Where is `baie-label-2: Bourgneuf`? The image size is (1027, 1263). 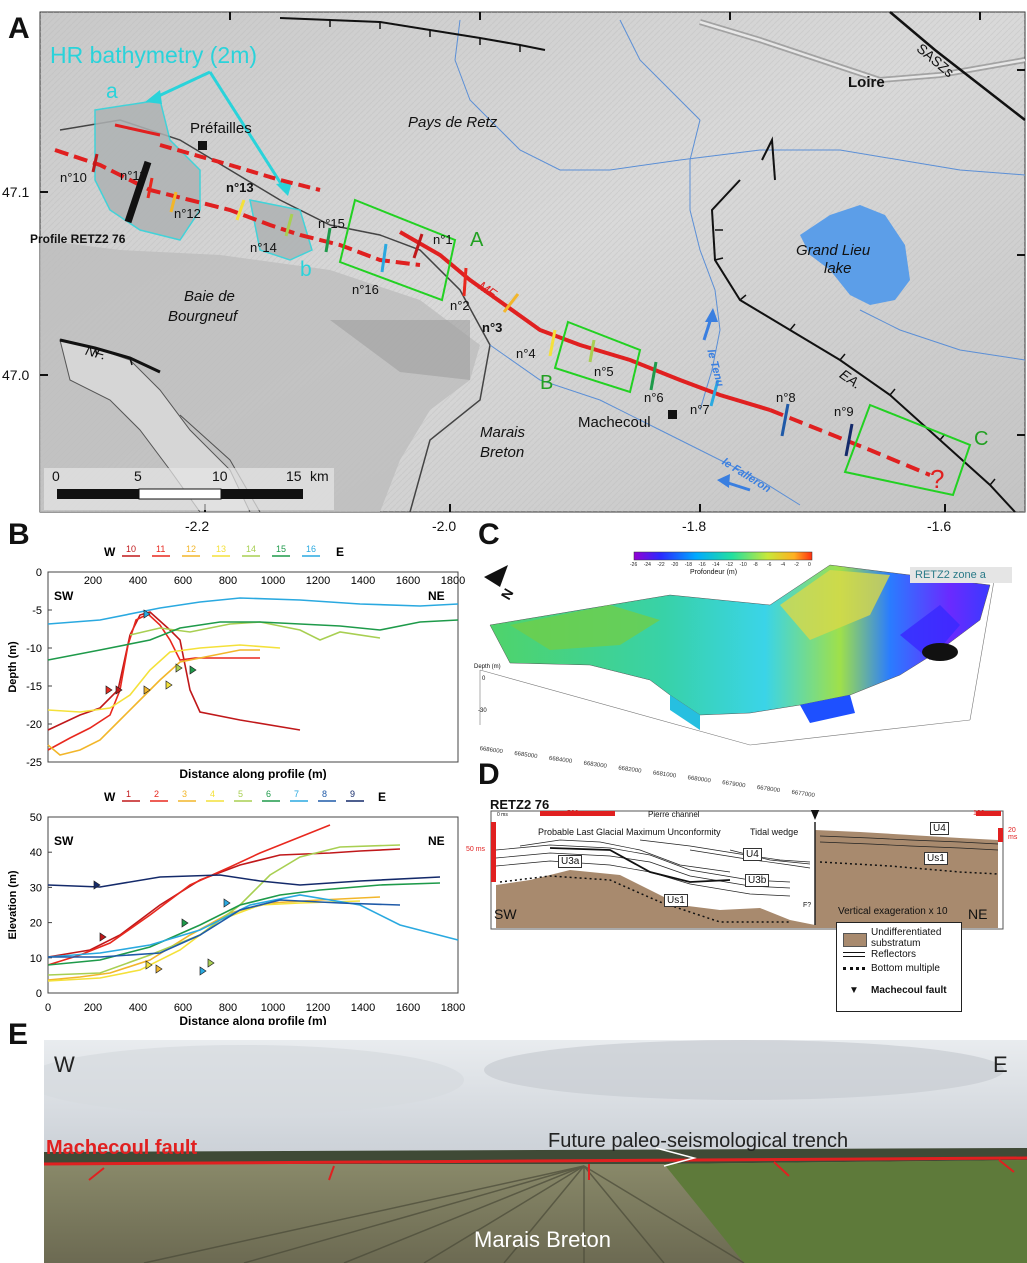 baie-label-2: Bourgneuf is located at coordinates (203, 316).